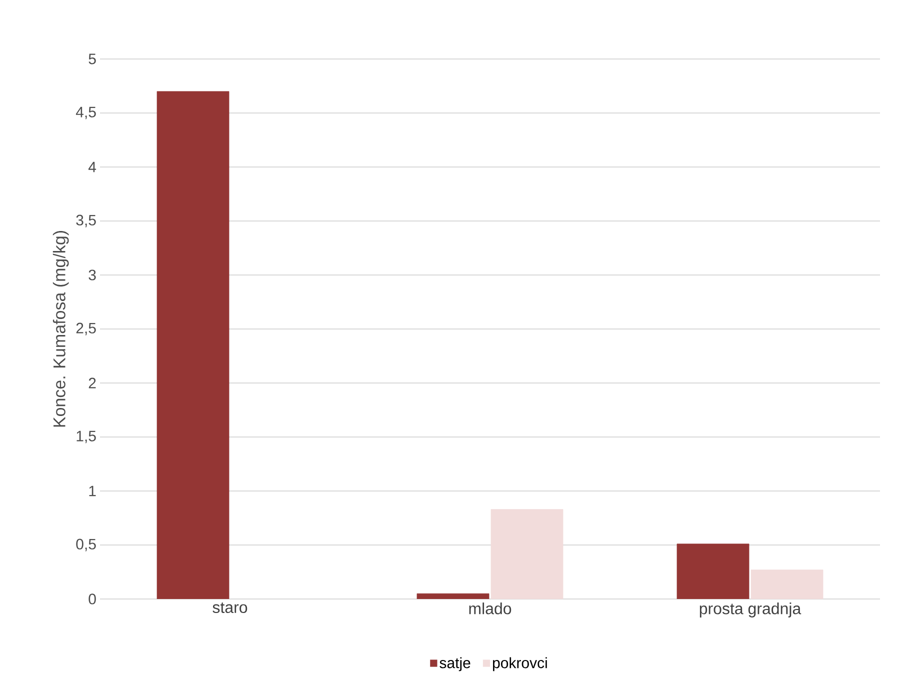 This screenshot has height=699, width=904. Describe the element at coordinates (86, 113) in the screenshot. I see `y-tick-label: 4,5` at that location.